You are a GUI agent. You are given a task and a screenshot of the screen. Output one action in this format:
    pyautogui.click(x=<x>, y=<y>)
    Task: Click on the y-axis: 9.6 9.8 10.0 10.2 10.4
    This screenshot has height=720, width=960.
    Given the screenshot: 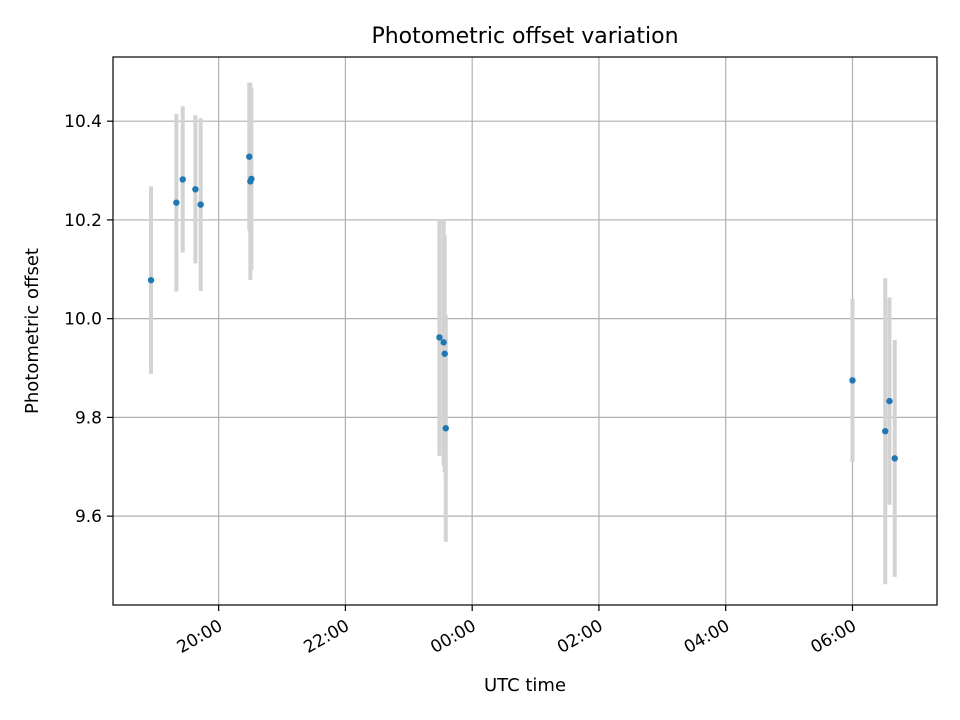 What is the action you would take?
    pyautogui.click(x=88, y=319)
    